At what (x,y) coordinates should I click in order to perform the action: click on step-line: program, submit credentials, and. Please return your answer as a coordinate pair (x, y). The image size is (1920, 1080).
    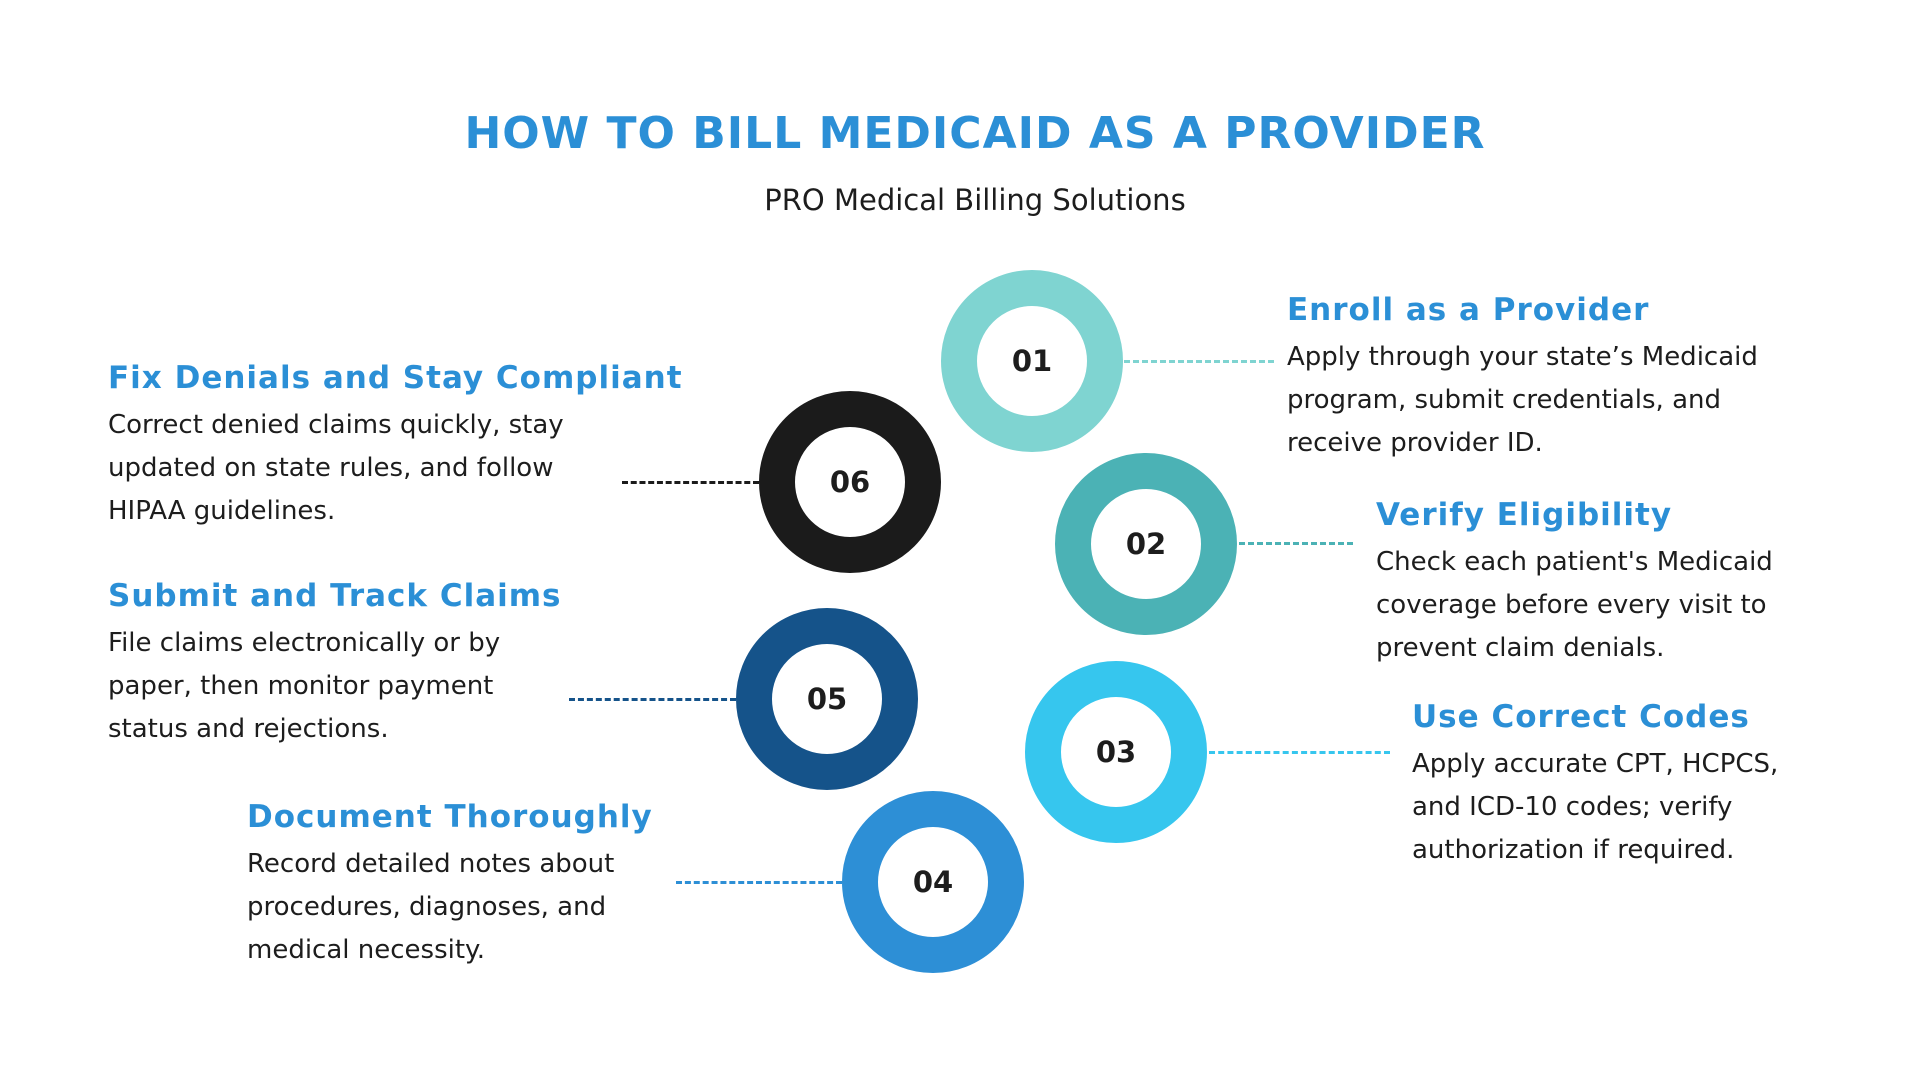
    Looking at the image, I should click on (1504, 400).